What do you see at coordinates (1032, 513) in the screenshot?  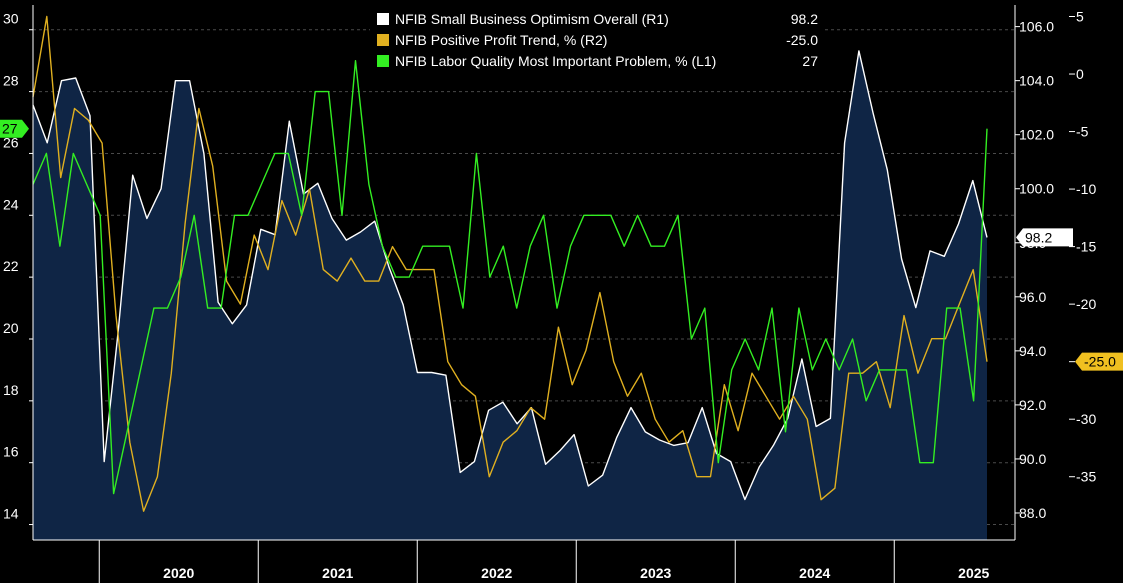 I see `r1-tick-label: 88.0` at bounding box center [1032, 513].